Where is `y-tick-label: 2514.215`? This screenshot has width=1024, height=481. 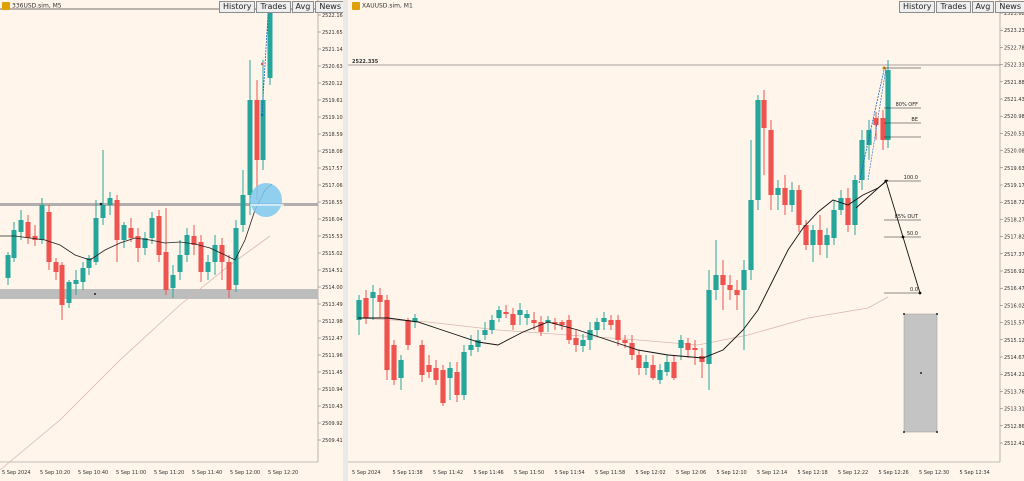
y-tick-label: 2514.215 is located at coordinates (1014, 375).